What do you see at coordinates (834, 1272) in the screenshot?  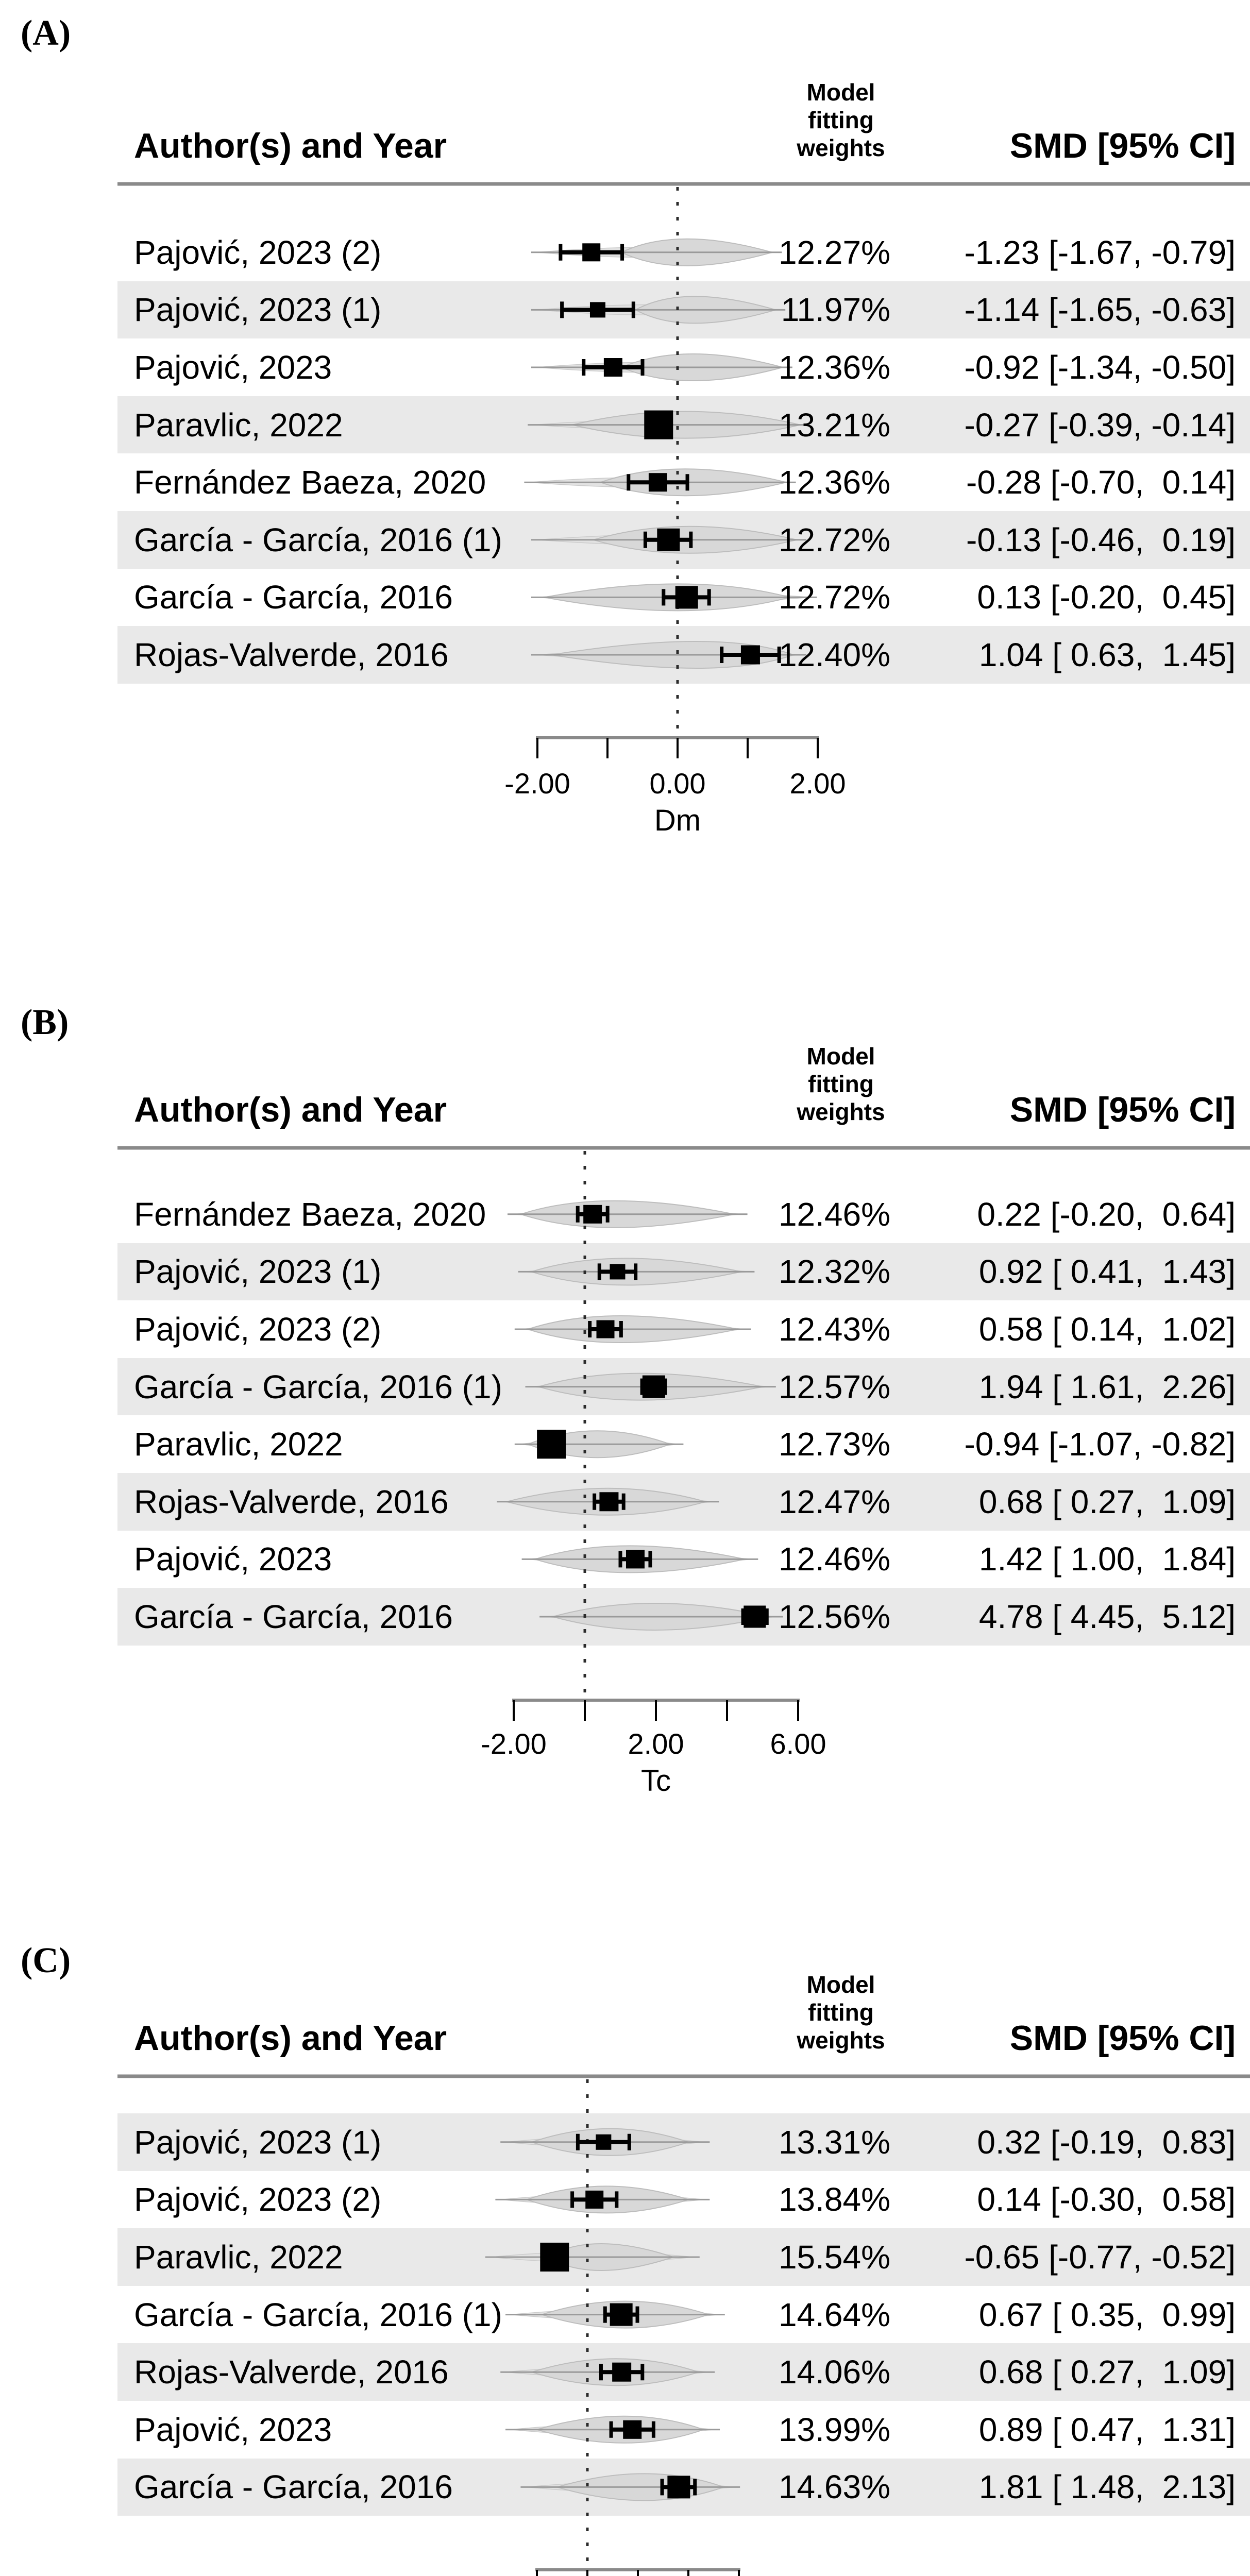 I see `weight-value: 12.32%` at bounding box center [834, 1272].